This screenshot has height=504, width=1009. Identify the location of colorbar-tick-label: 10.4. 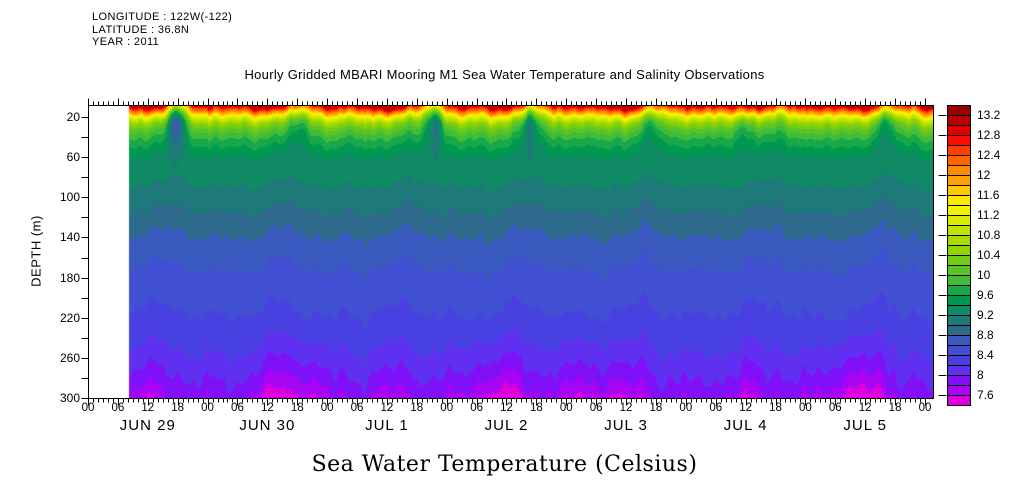
(989, 255).